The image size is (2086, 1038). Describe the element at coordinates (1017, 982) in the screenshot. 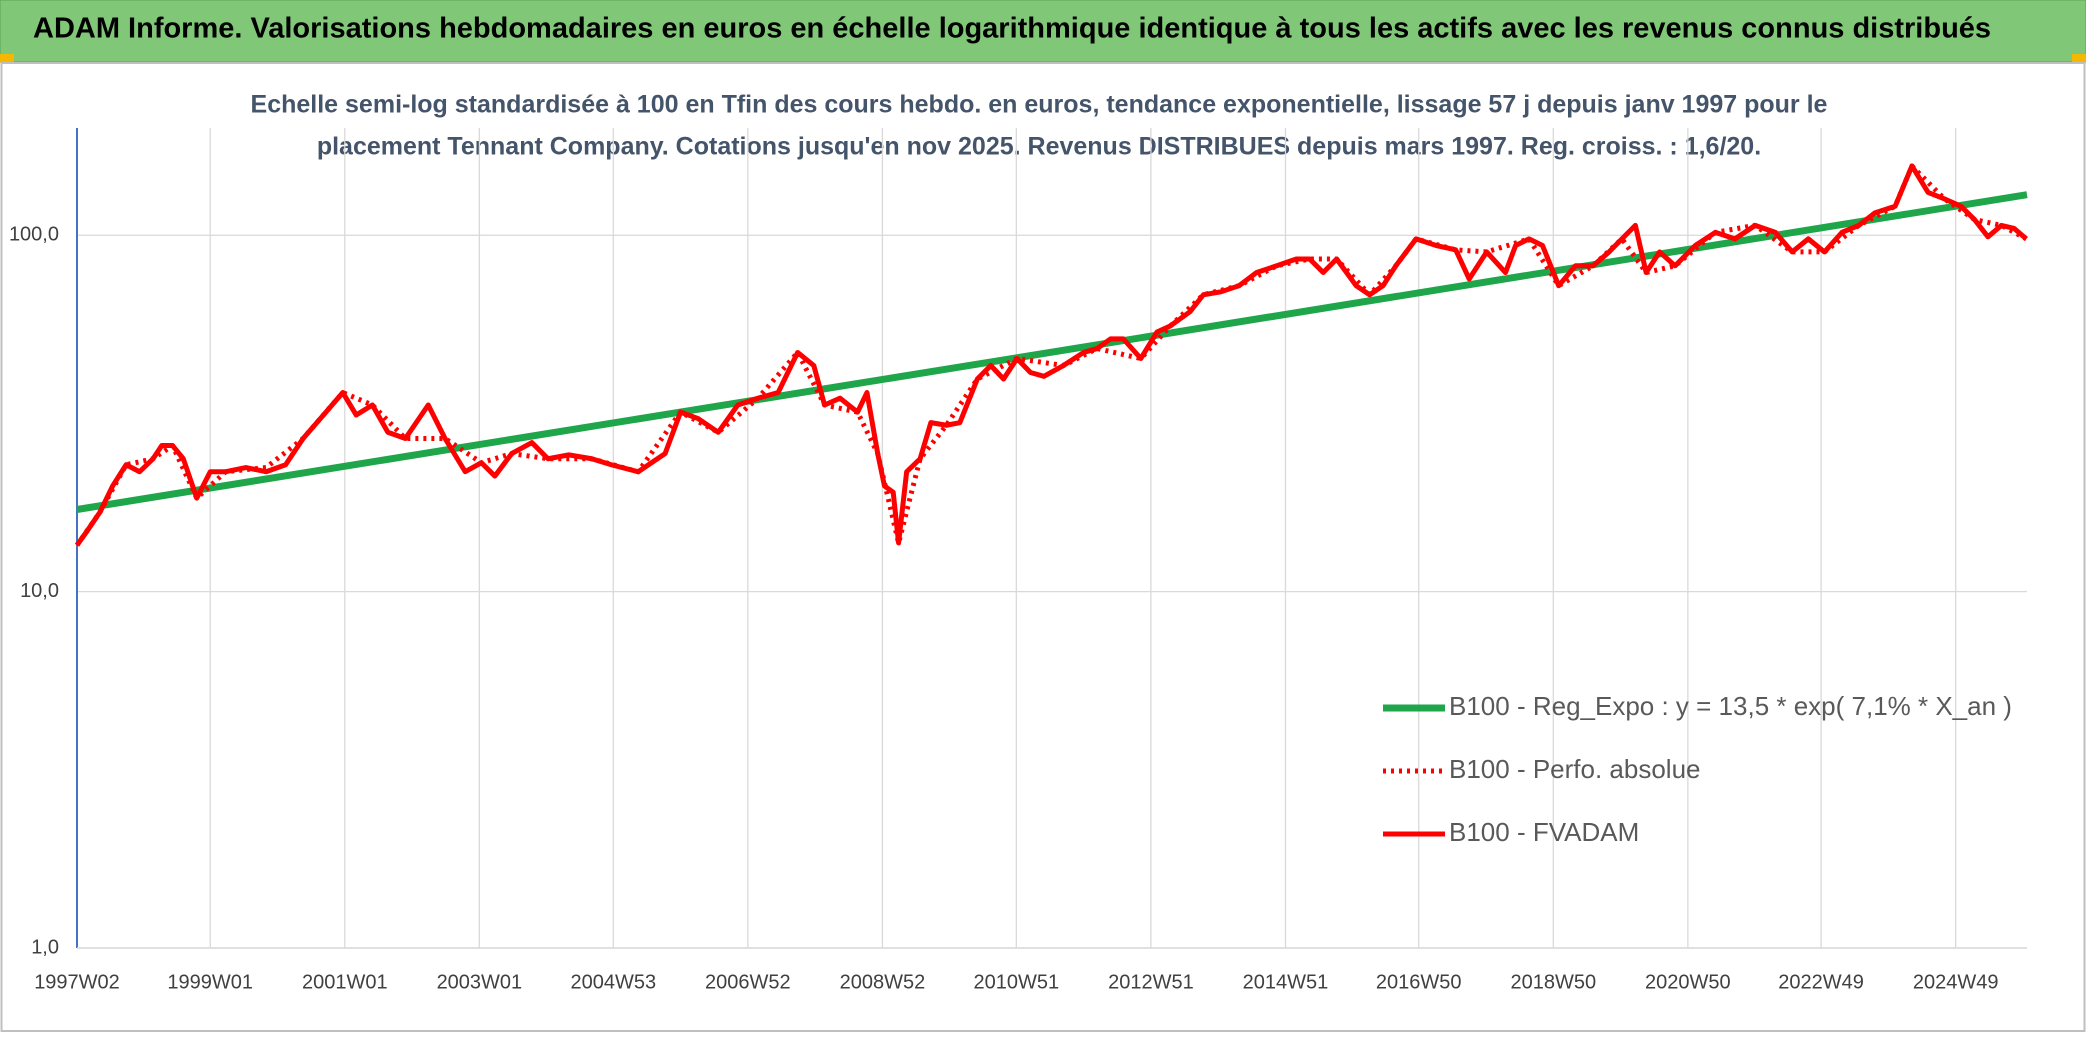

I see `x-tick-label: 2010W51` at that location.